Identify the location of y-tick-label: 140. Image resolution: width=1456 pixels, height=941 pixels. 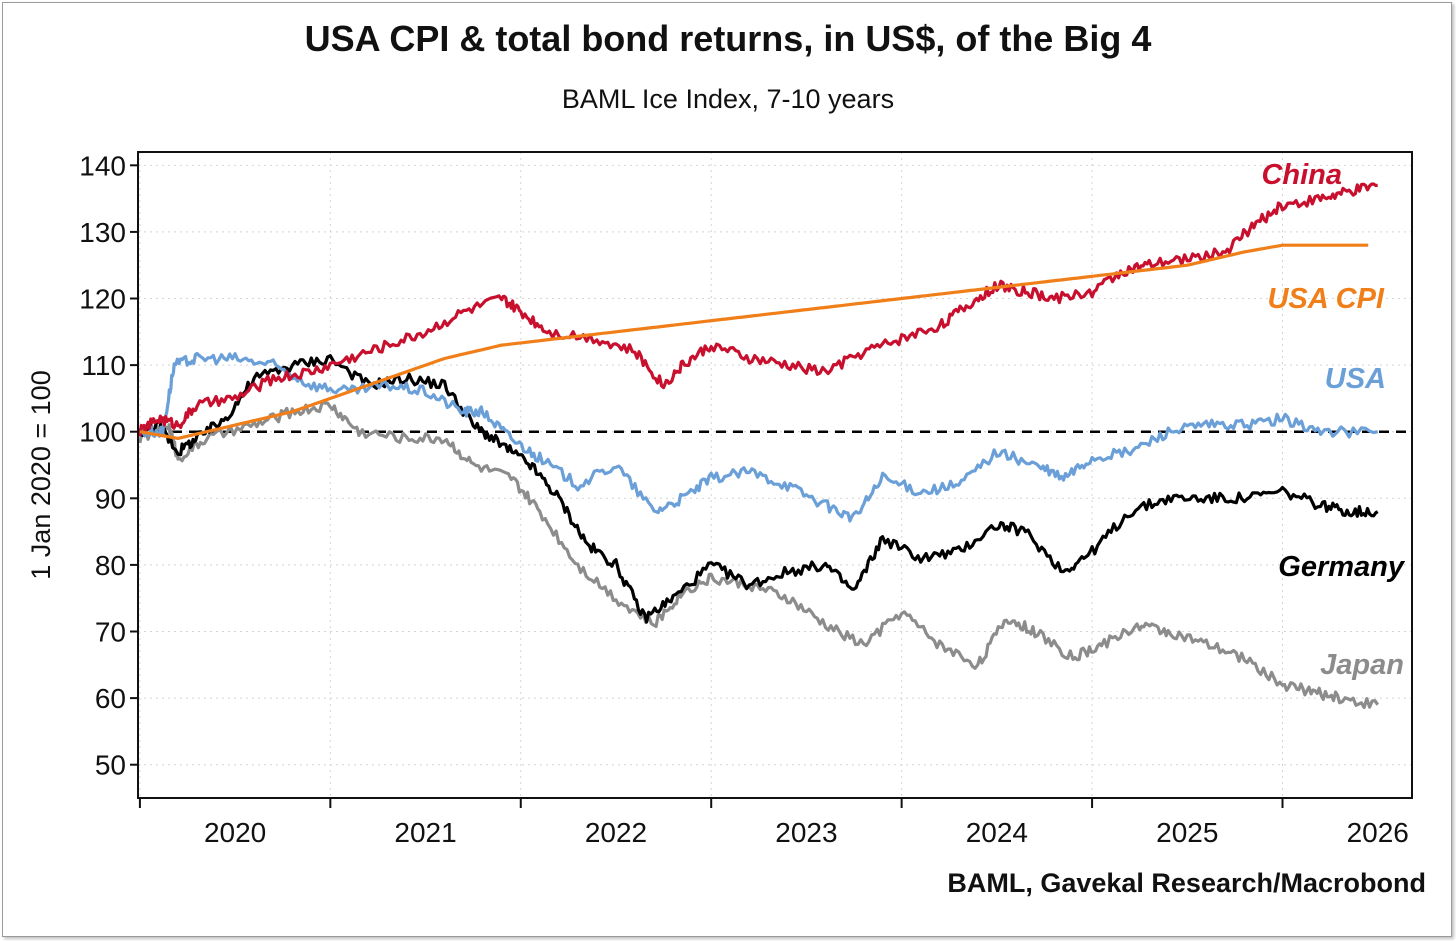
(102, 165).